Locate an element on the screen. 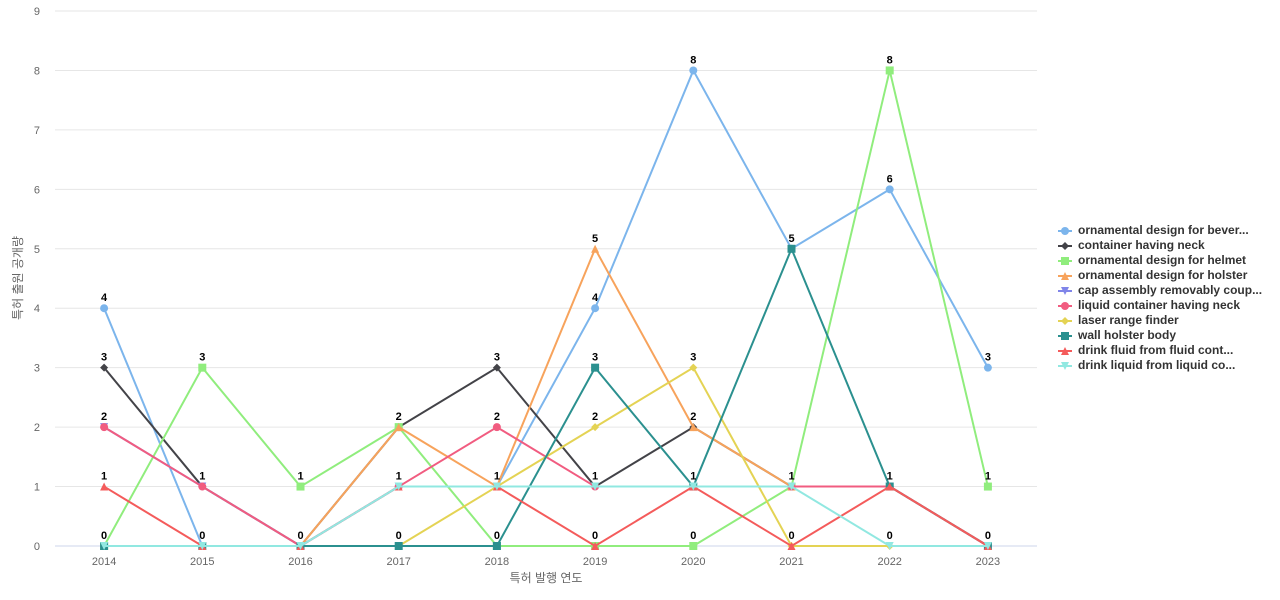  y-tick-label: 0 is located at coordinates (37, 547).